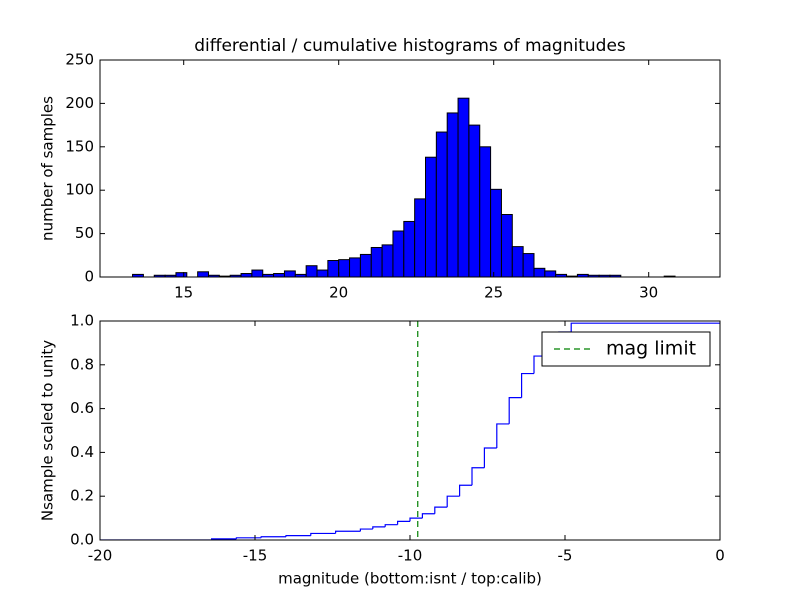  Describe the element at coordinates (410, 579) in the screenshot. I see `x-axis-label: magnitude (bottom:isnt / top:calib)` at that location.